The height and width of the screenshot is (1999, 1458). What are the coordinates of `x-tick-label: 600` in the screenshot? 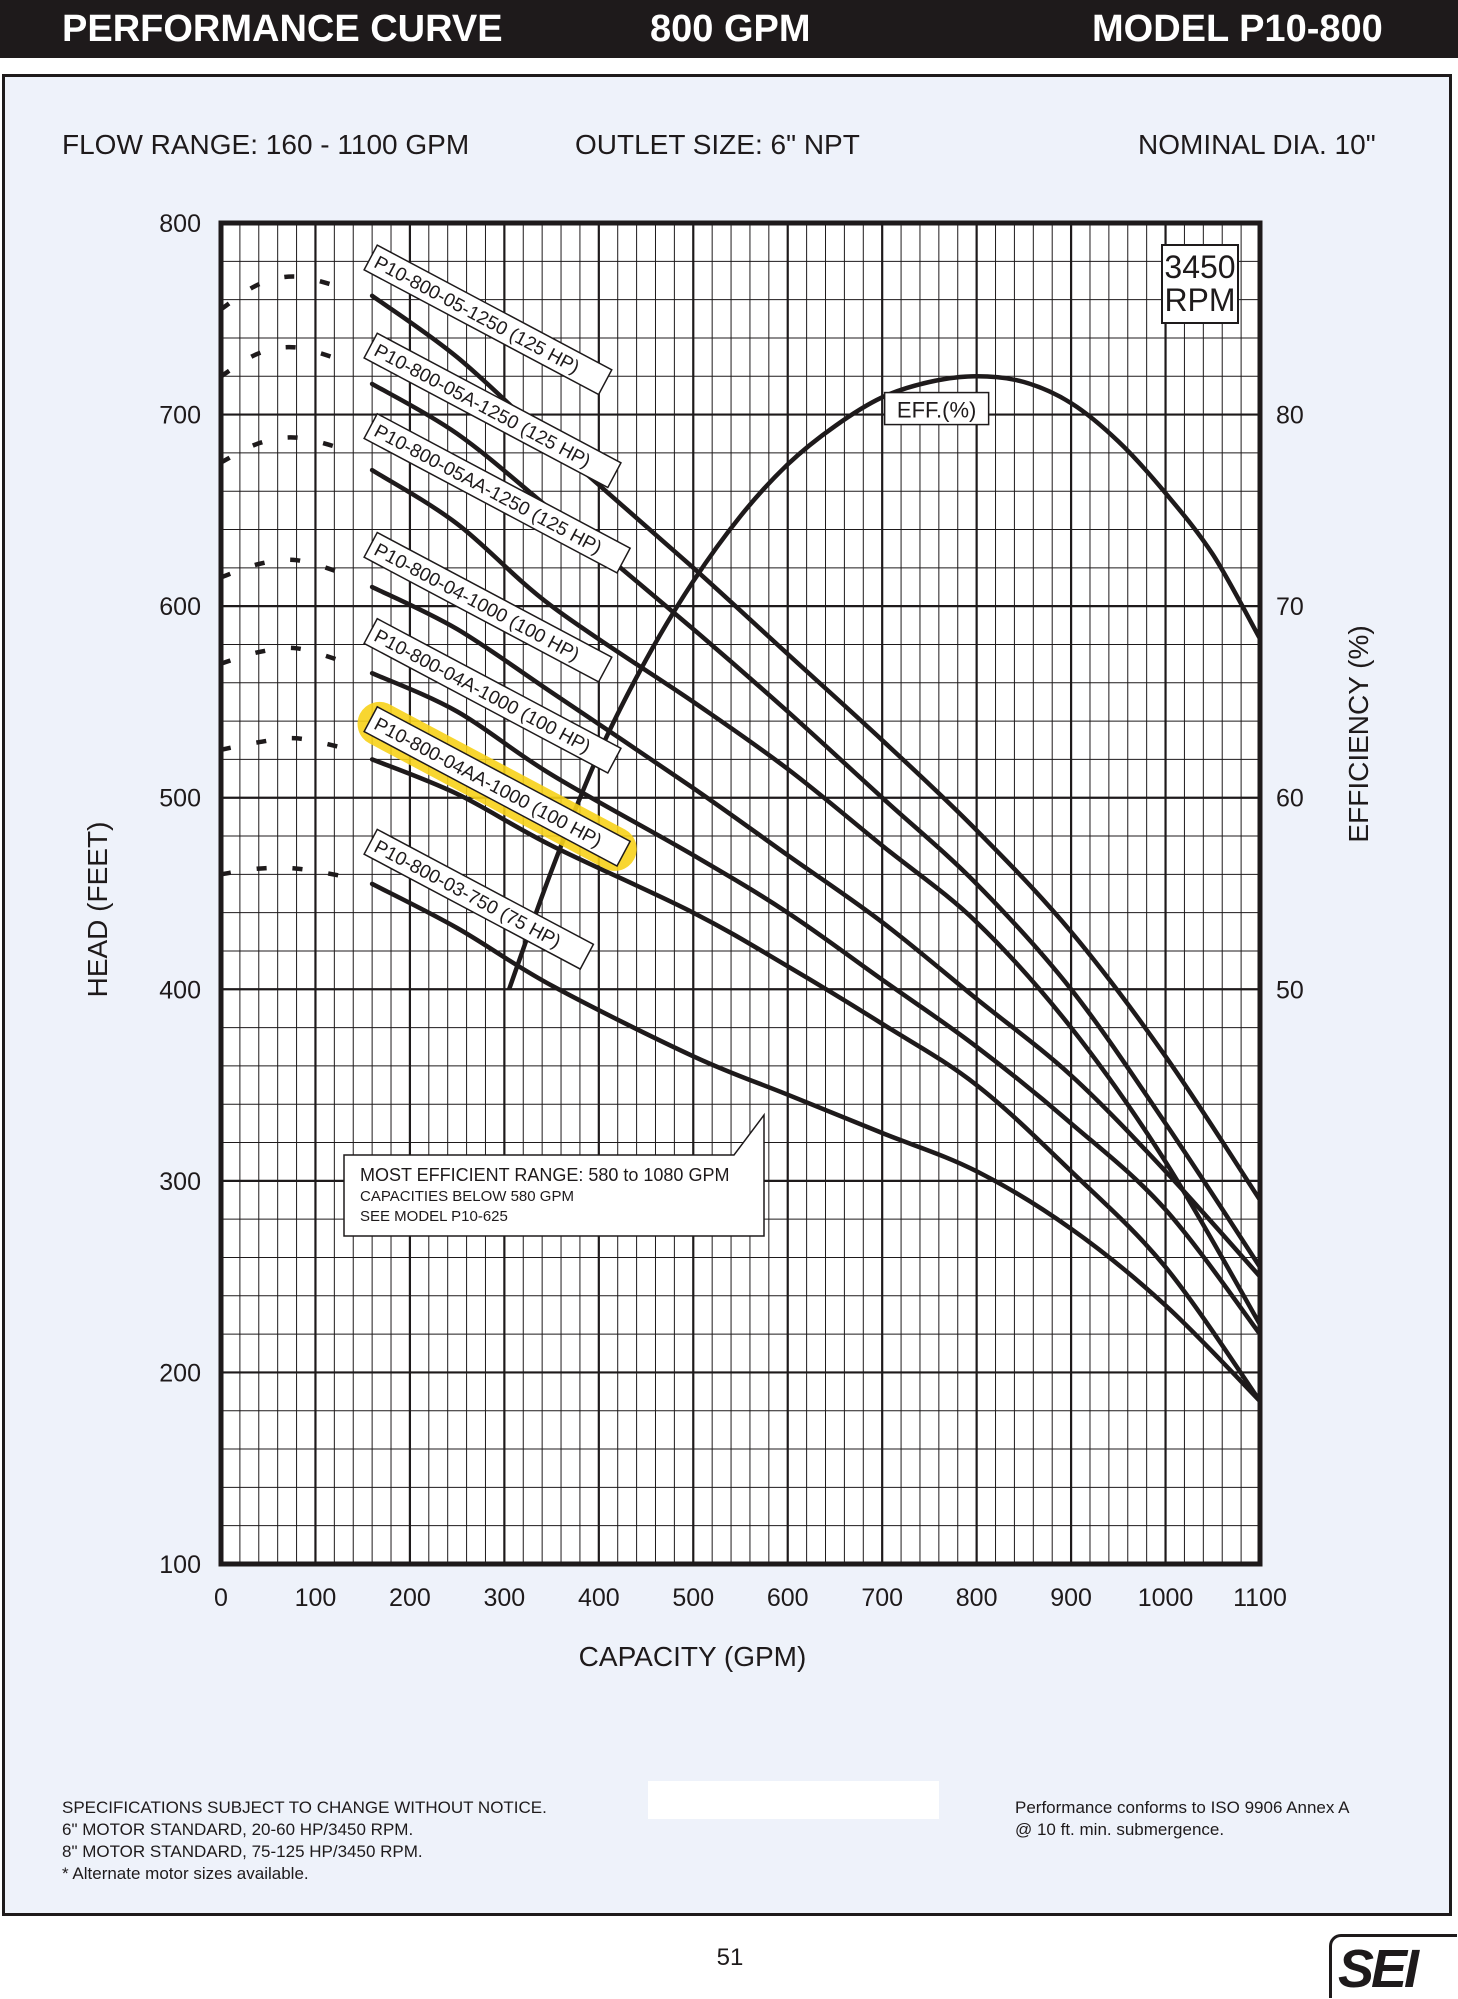 It's located at (788, 1598).